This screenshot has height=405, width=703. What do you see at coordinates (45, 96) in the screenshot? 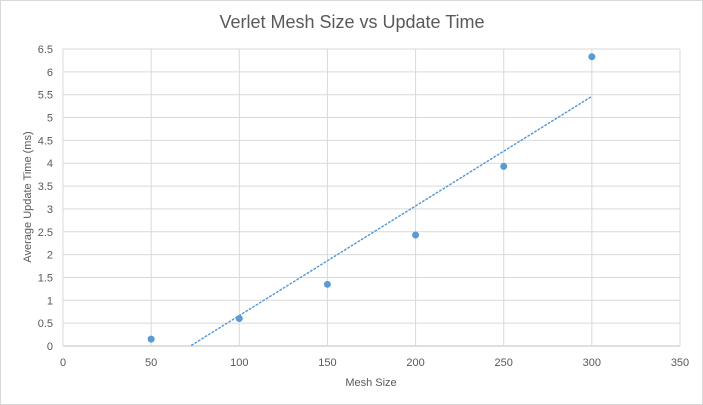
I see `y-tick-label: 5.5` at bounding box center [45, 96].